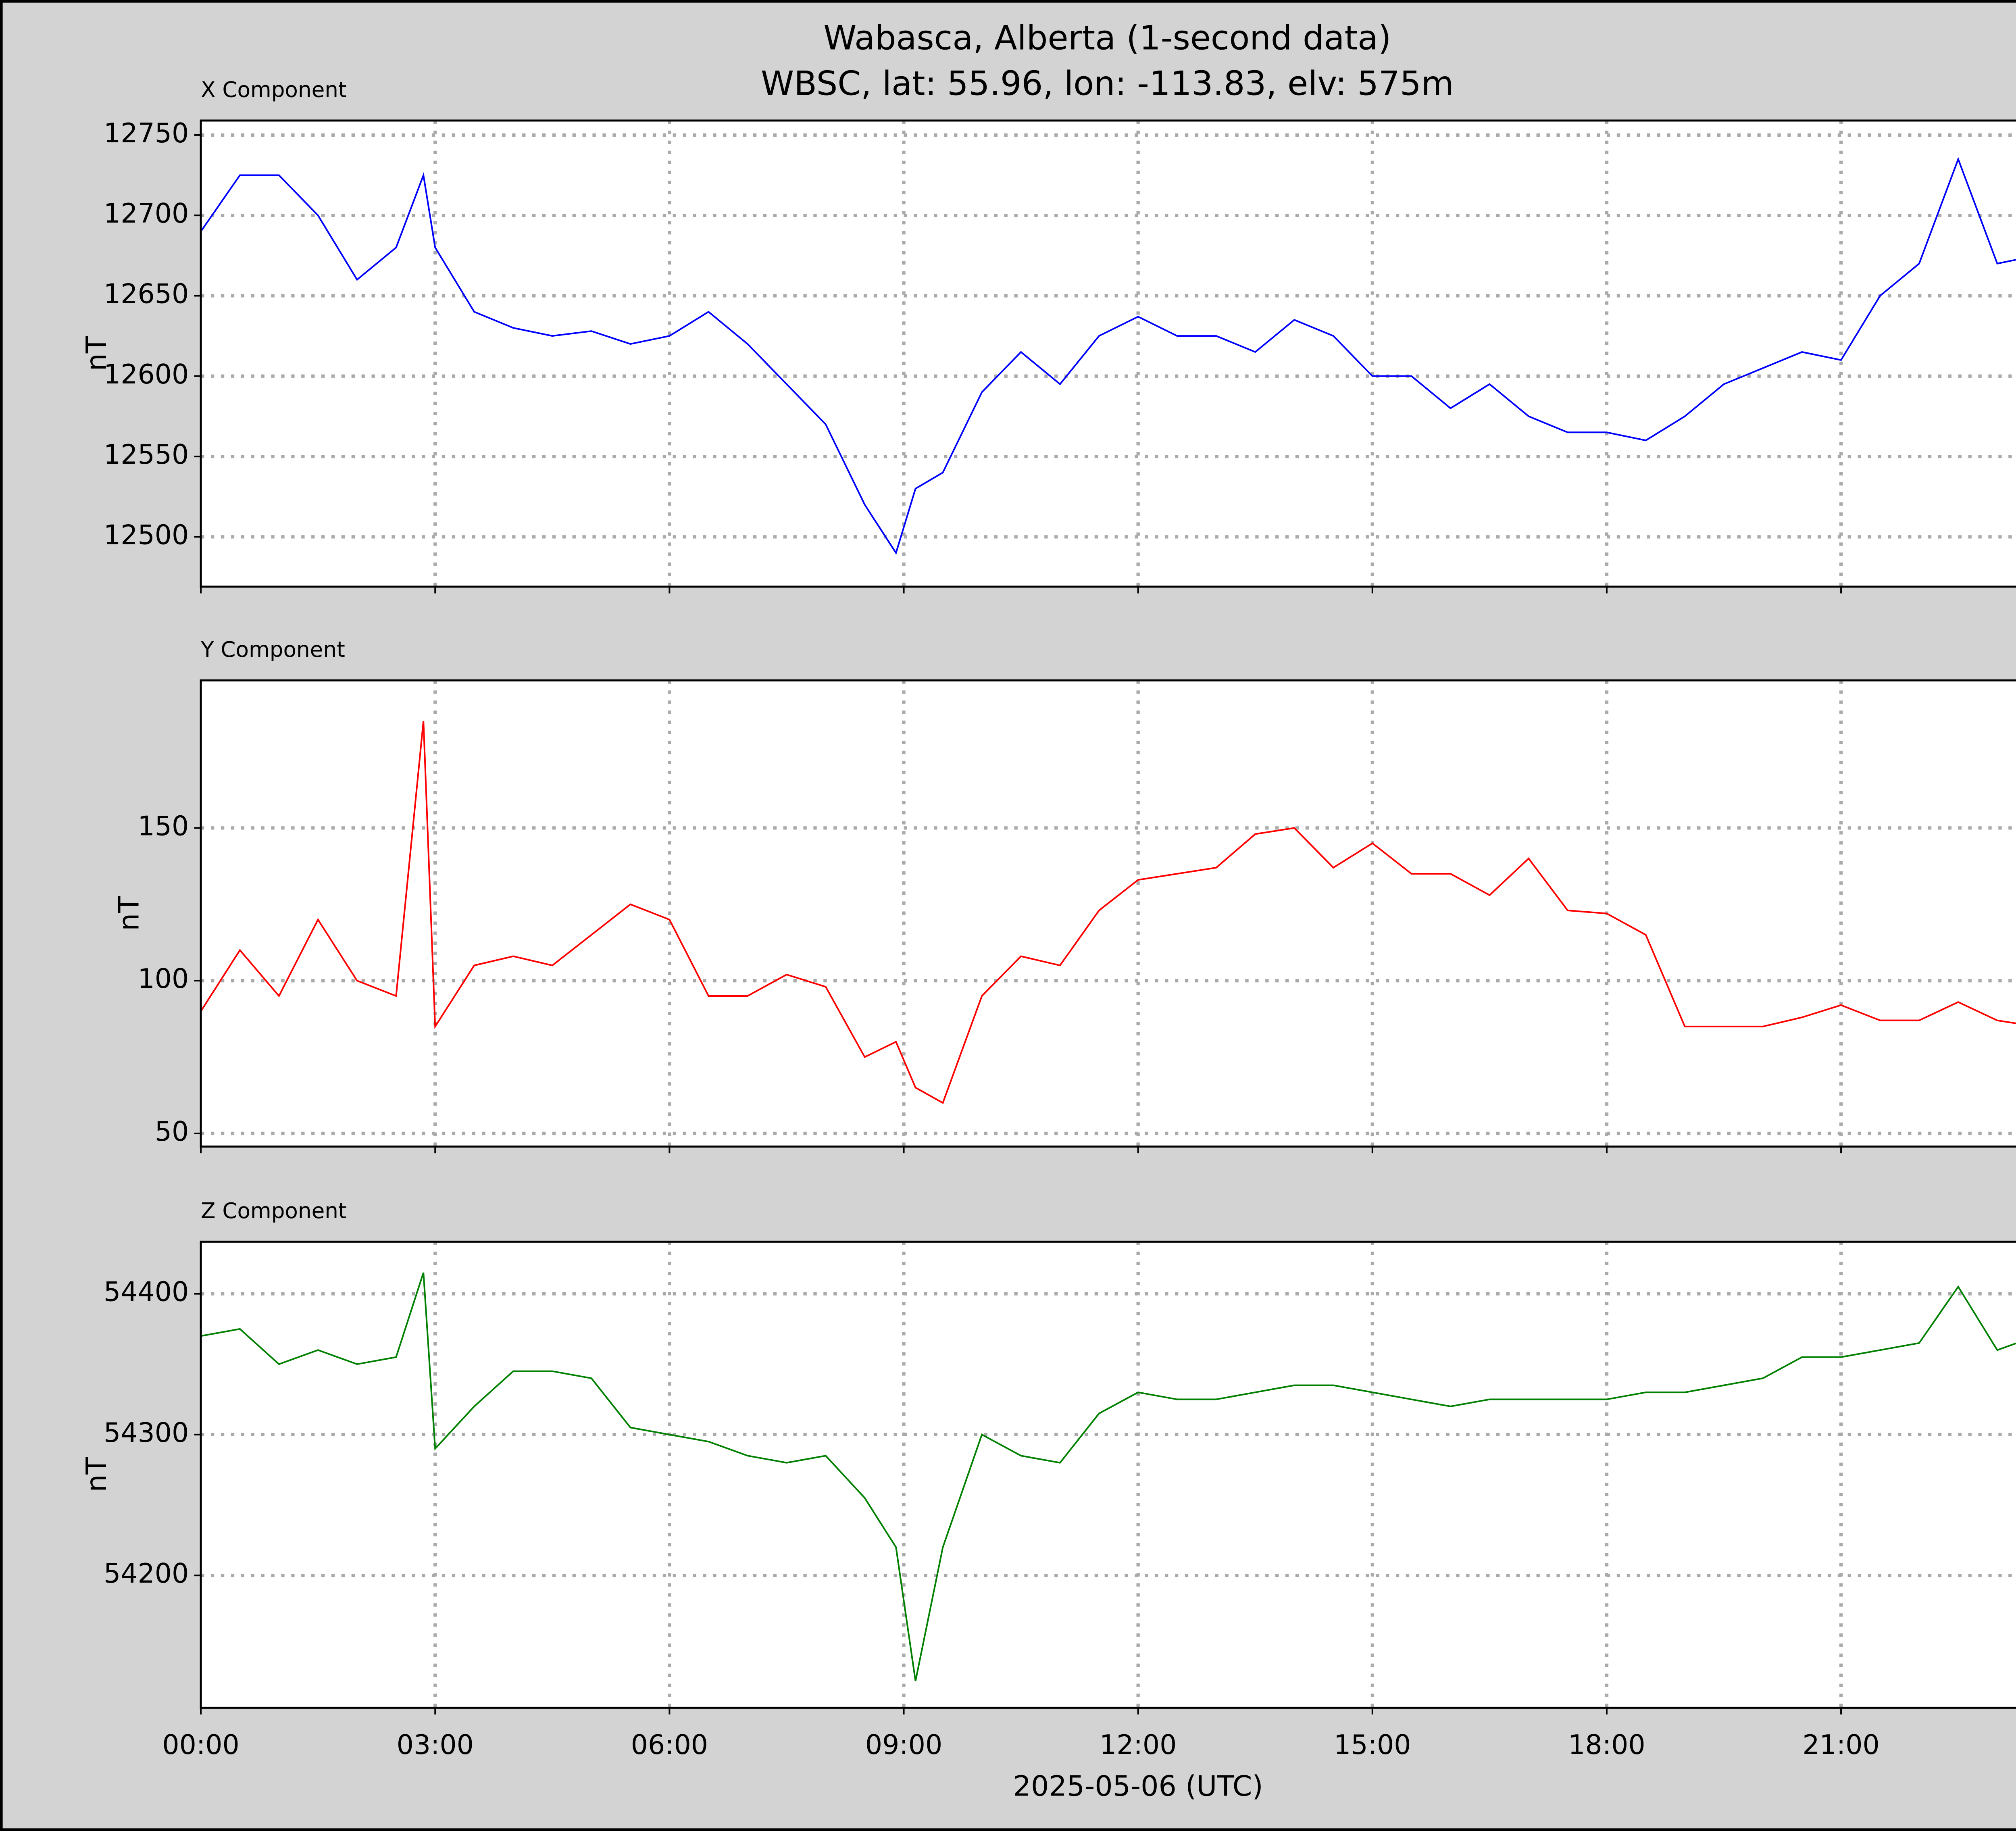 This screenshot has width=2016, height=1831. I want to click on x-tick-label: 18:00, so click(1606, 1744).